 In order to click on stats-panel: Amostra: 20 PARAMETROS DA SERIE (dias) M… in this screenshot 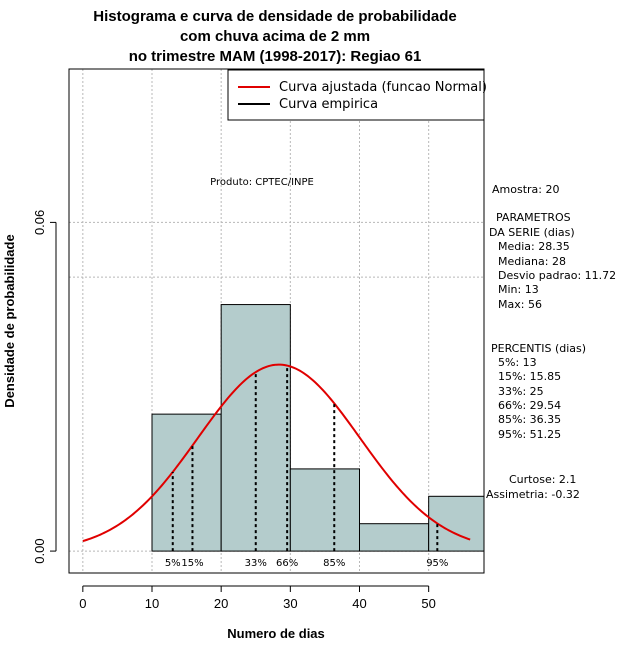, I will do `click(551, 342)`.